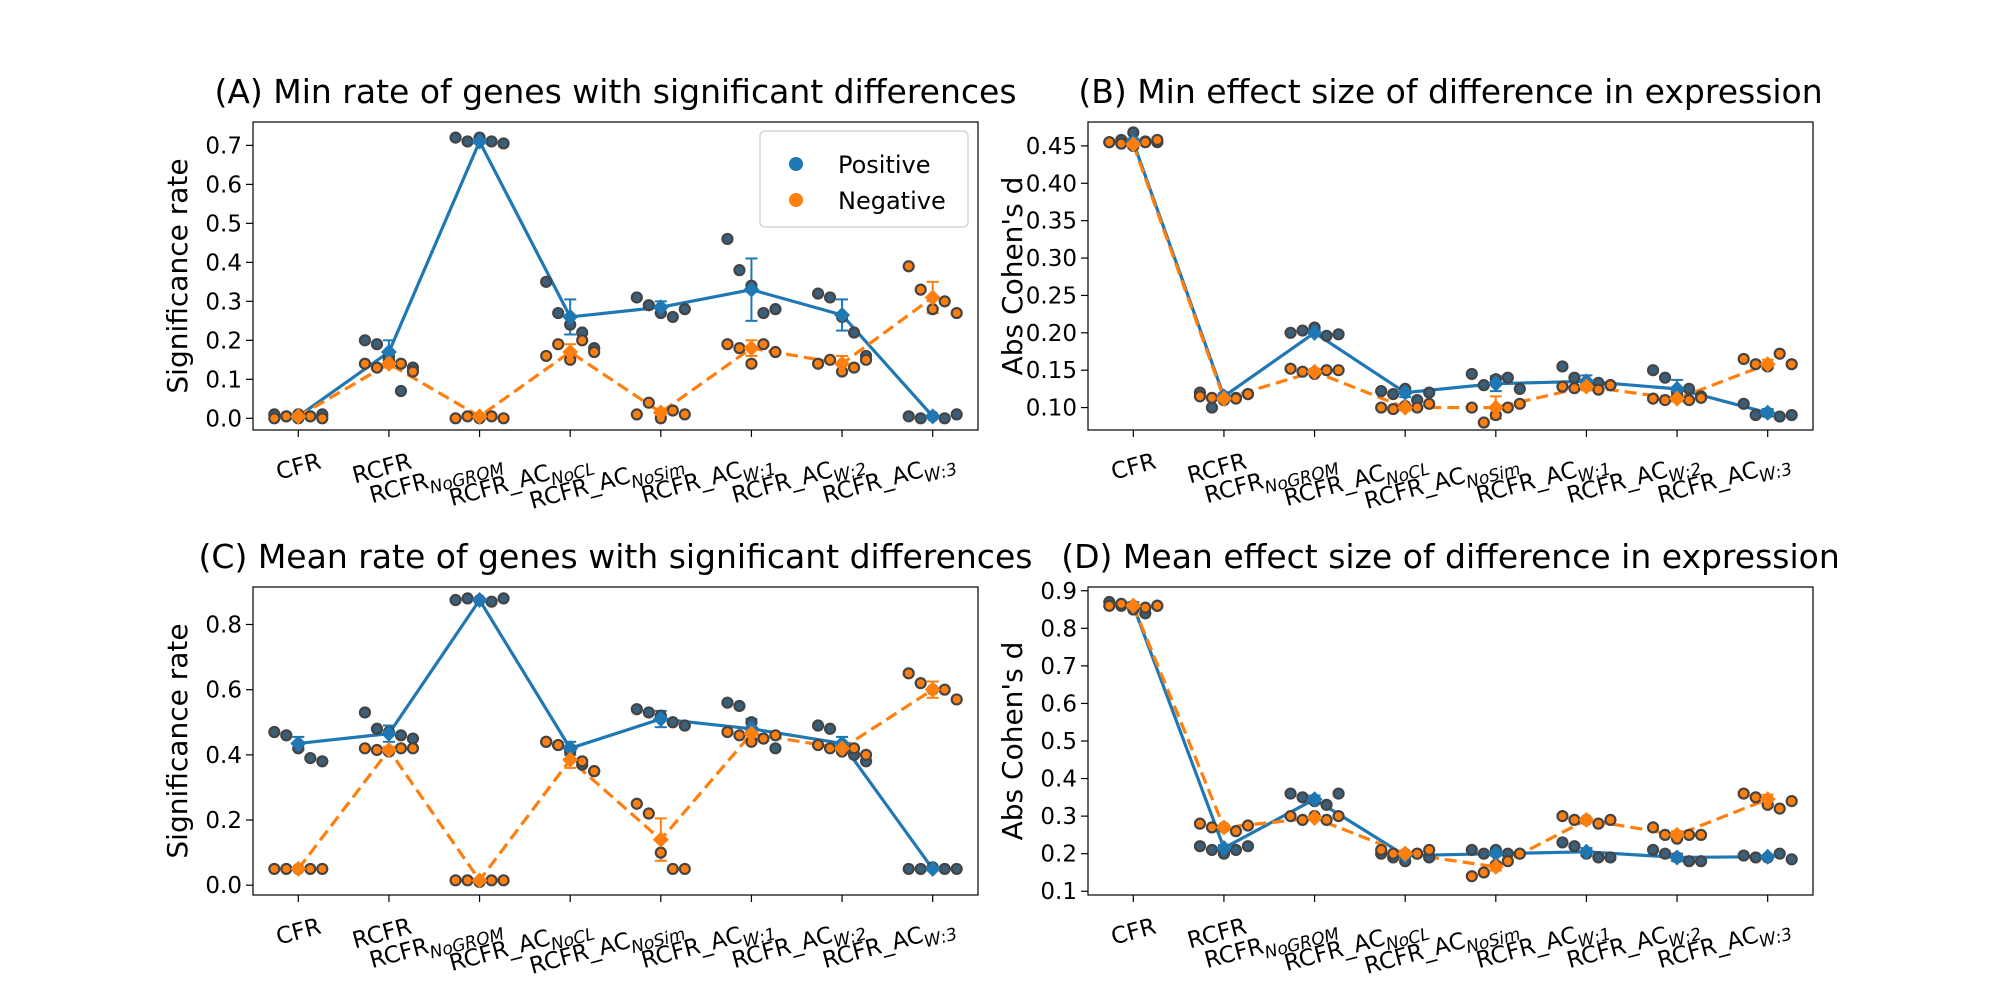 The height and width of the screenshot is (1000, 2000). What do you see at coordinates (890, 946) in the screenshot?
I see `x-tick-label: RCFR_ACW:3` at bounding box center [890, 946].